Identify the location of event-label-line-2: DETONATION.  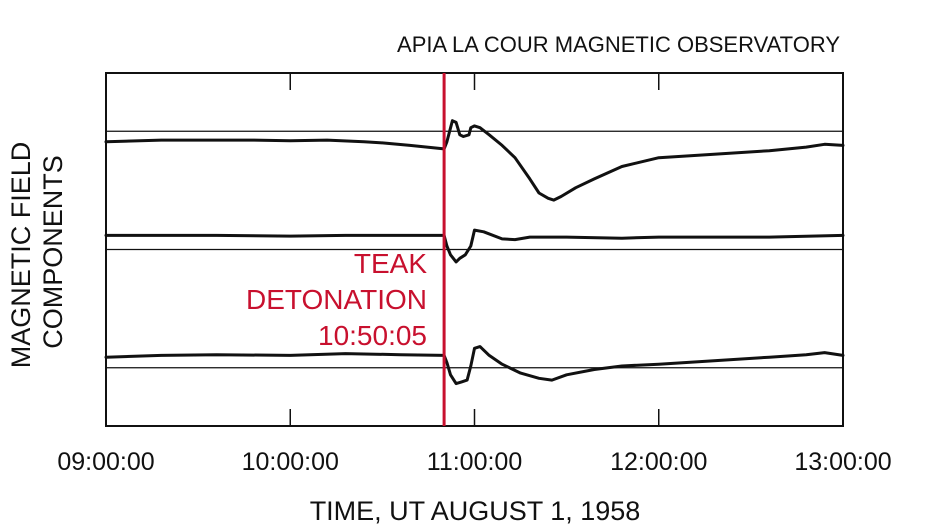
(336, 299).